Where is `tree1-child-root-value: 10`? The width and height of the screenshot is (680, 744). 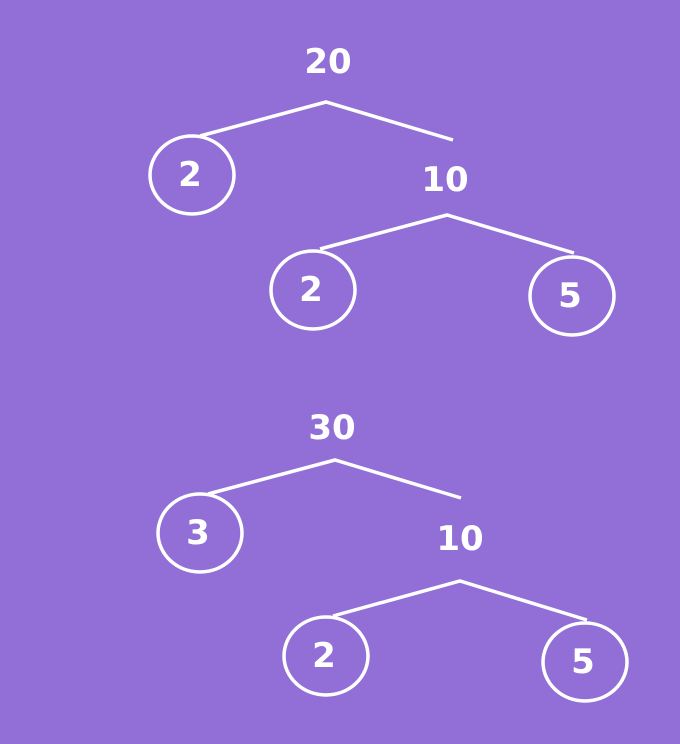
tree1-child-root-value: 10 is located at coordinates (444, 180).